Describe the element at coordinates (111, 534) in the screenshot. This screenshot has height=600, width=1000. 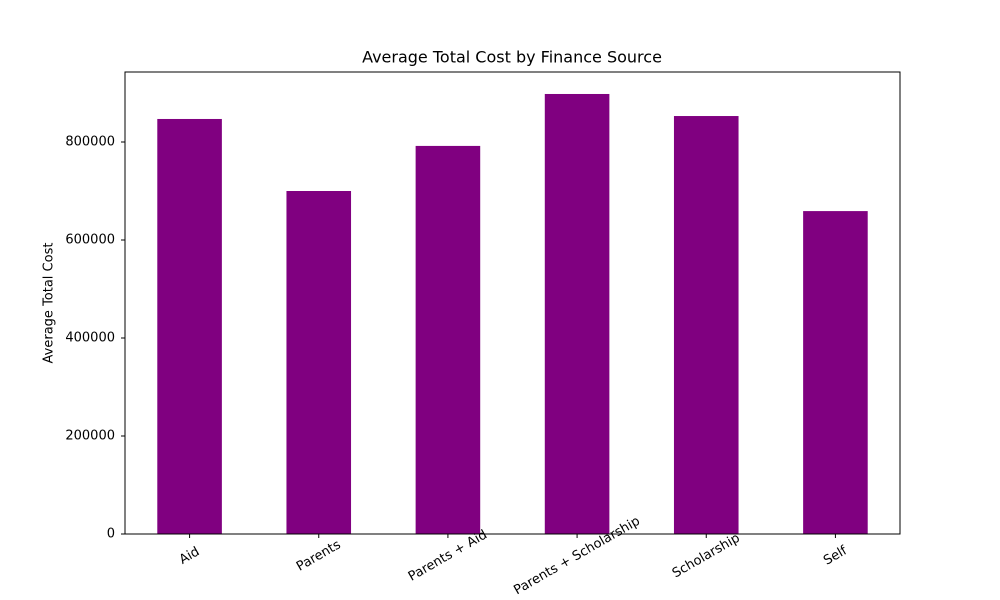
I see `y-tick-label: 0` at that location.